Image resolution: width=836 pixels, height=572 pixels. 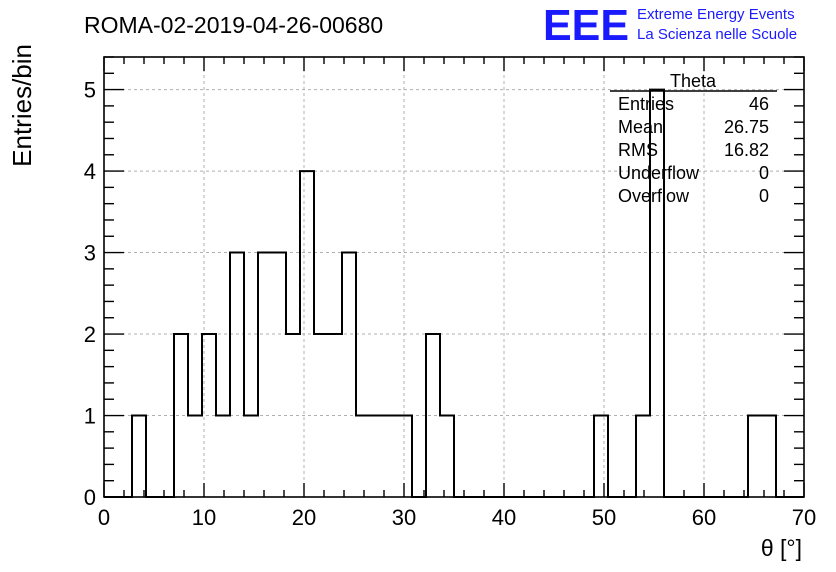 What do you see at coordinates (638, 150) in the screenshot?
I see `stats-rms-label: RMS` at bounding box center [638, 150].